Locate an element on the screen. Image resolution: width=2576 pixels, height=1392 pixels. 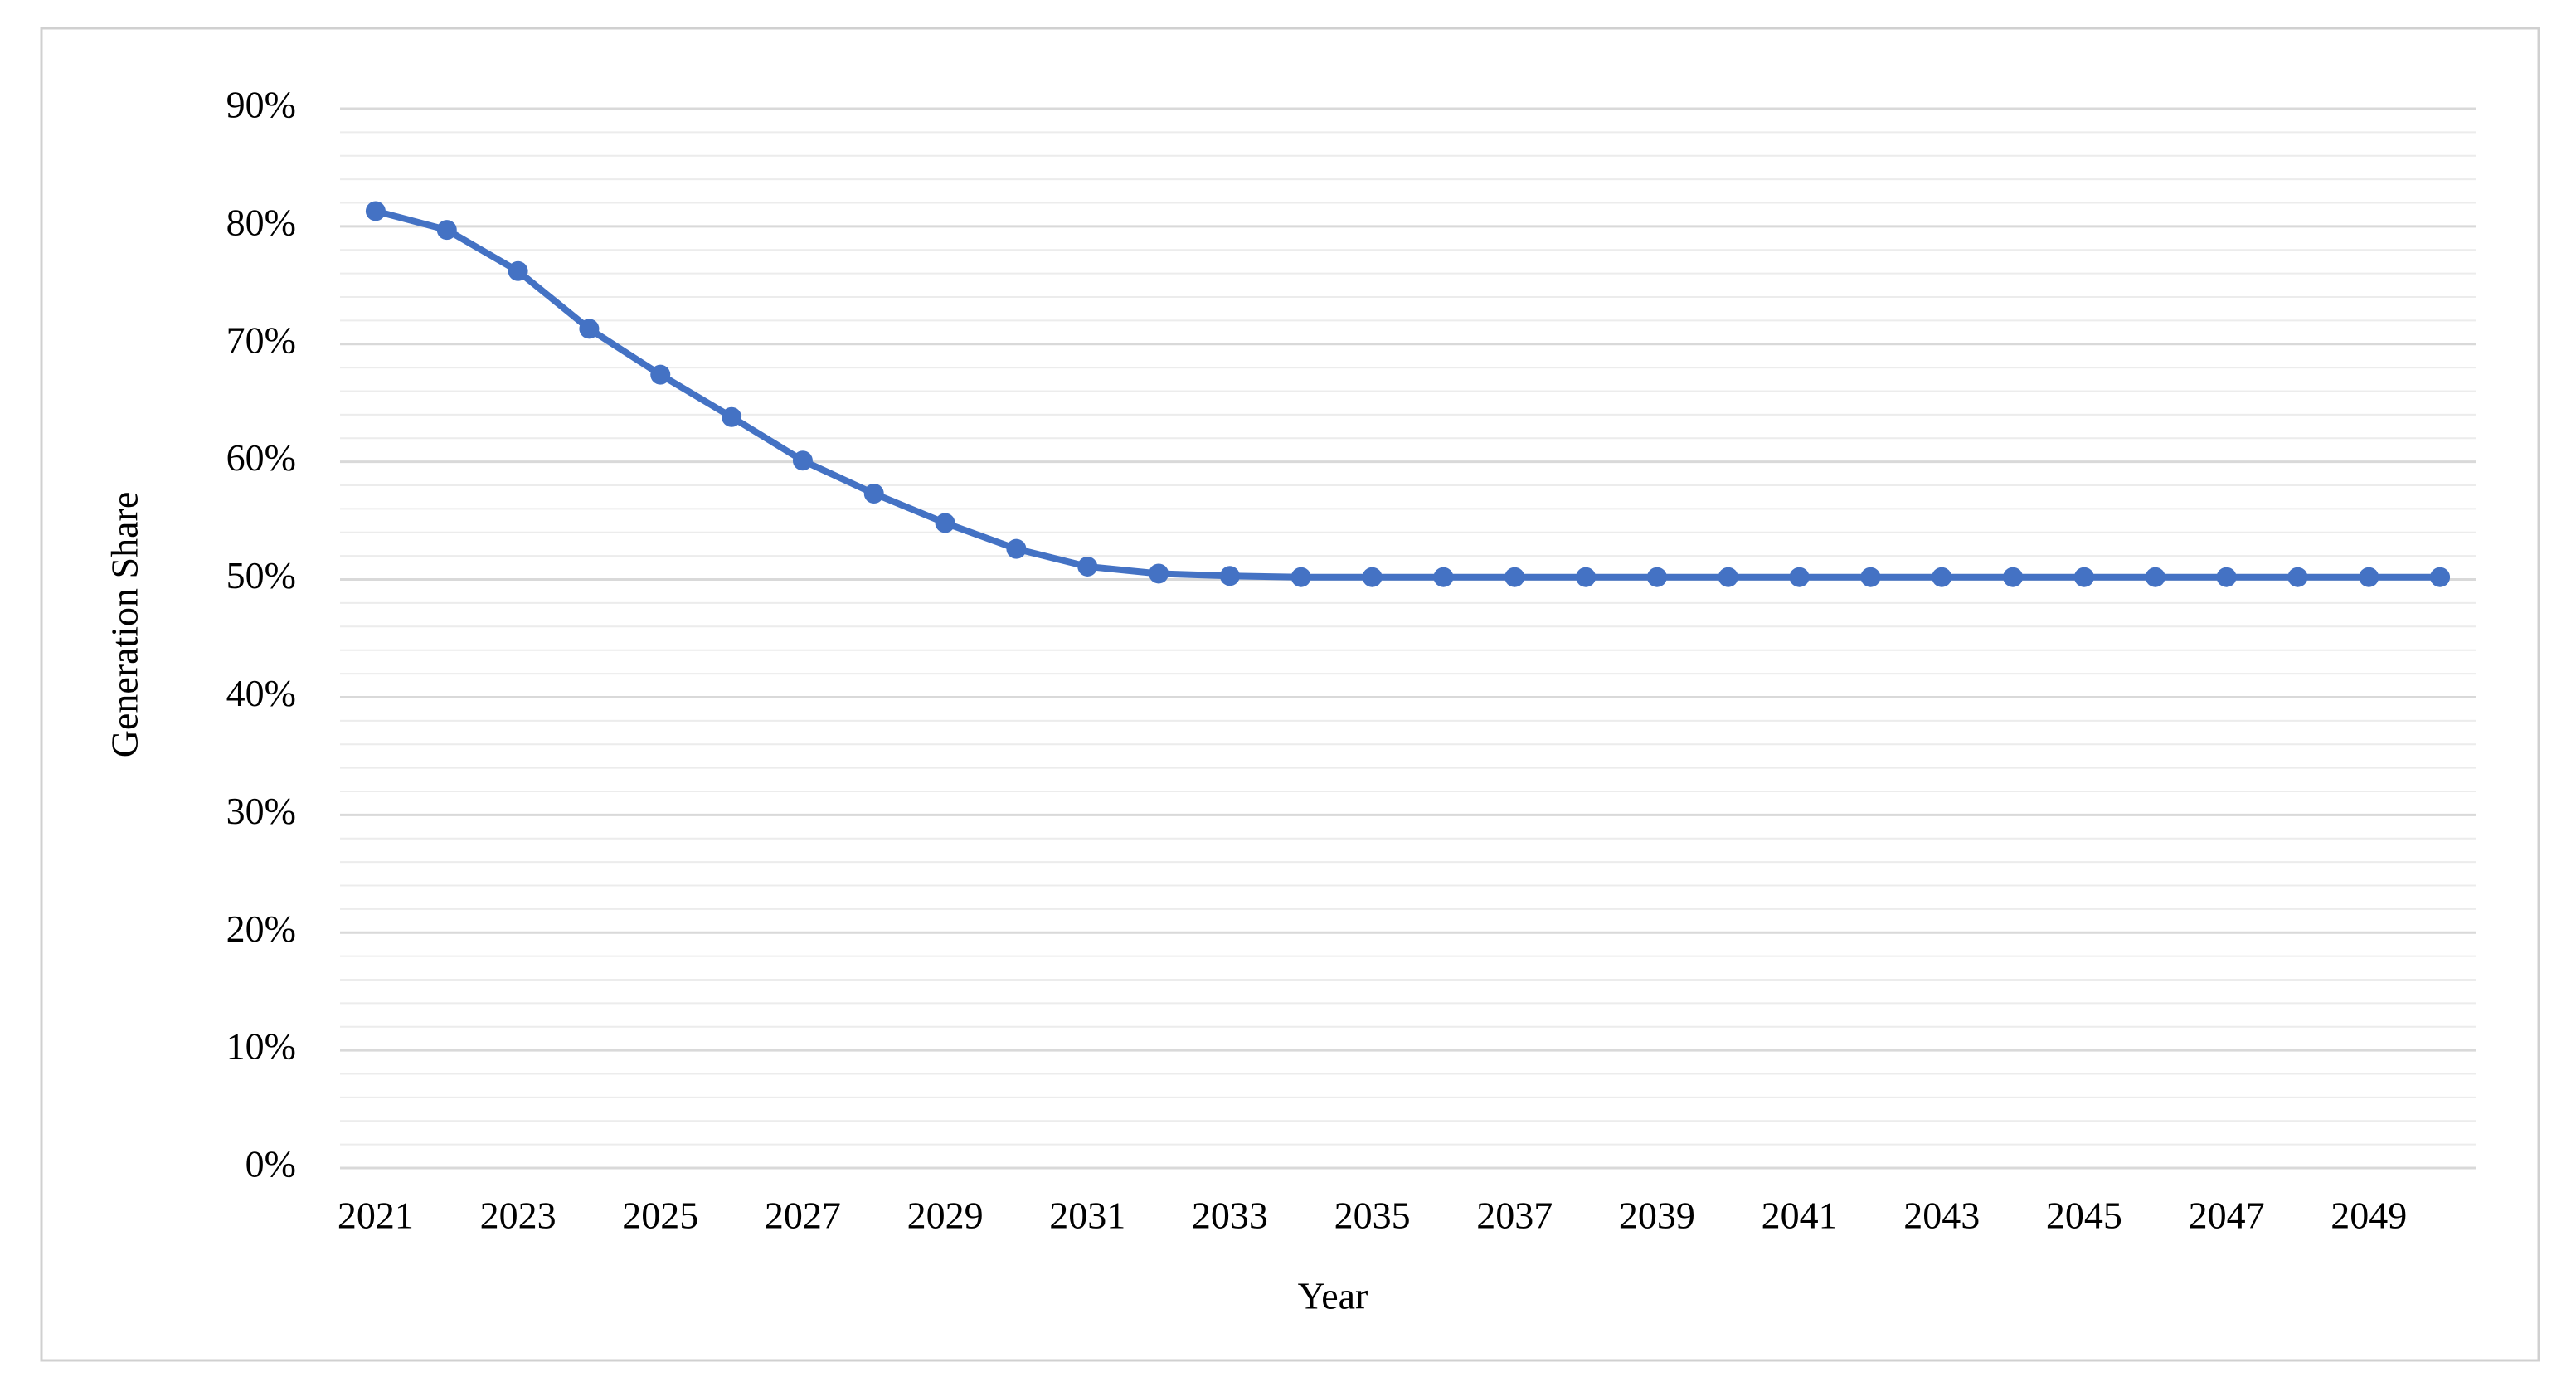
x-tick-label: 2035 is located at coordinates (1373, 1216).